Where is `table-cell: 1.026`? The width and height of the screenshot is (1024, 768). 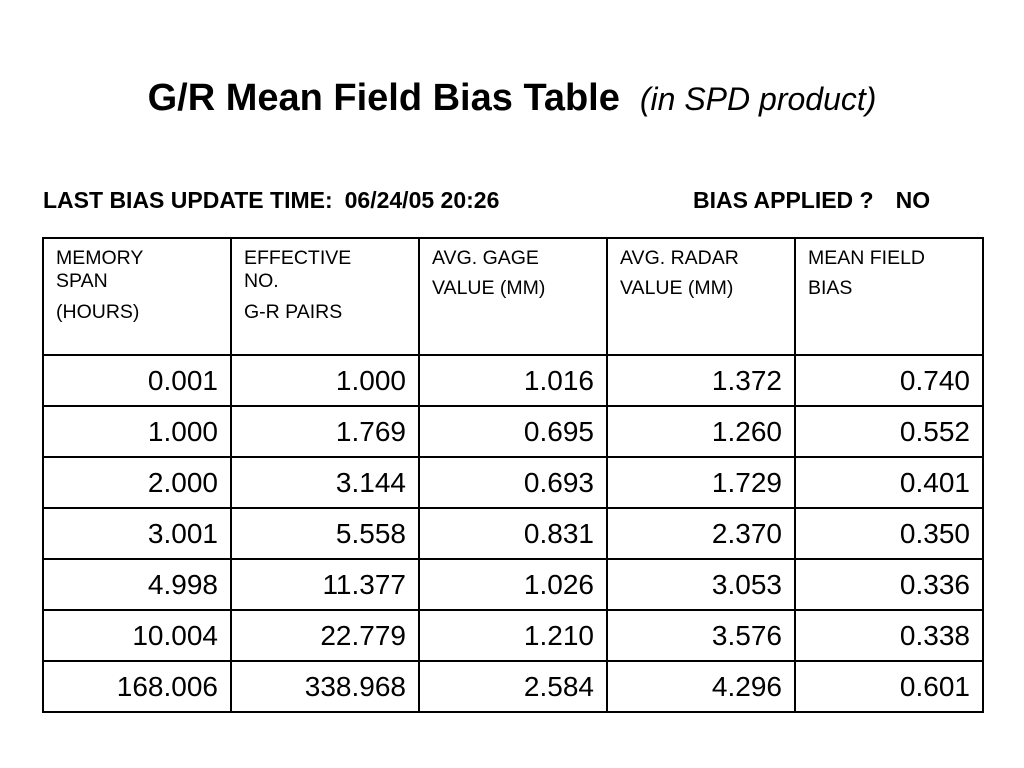 table-cell: 1.026 is located at coordinates (513, 584).